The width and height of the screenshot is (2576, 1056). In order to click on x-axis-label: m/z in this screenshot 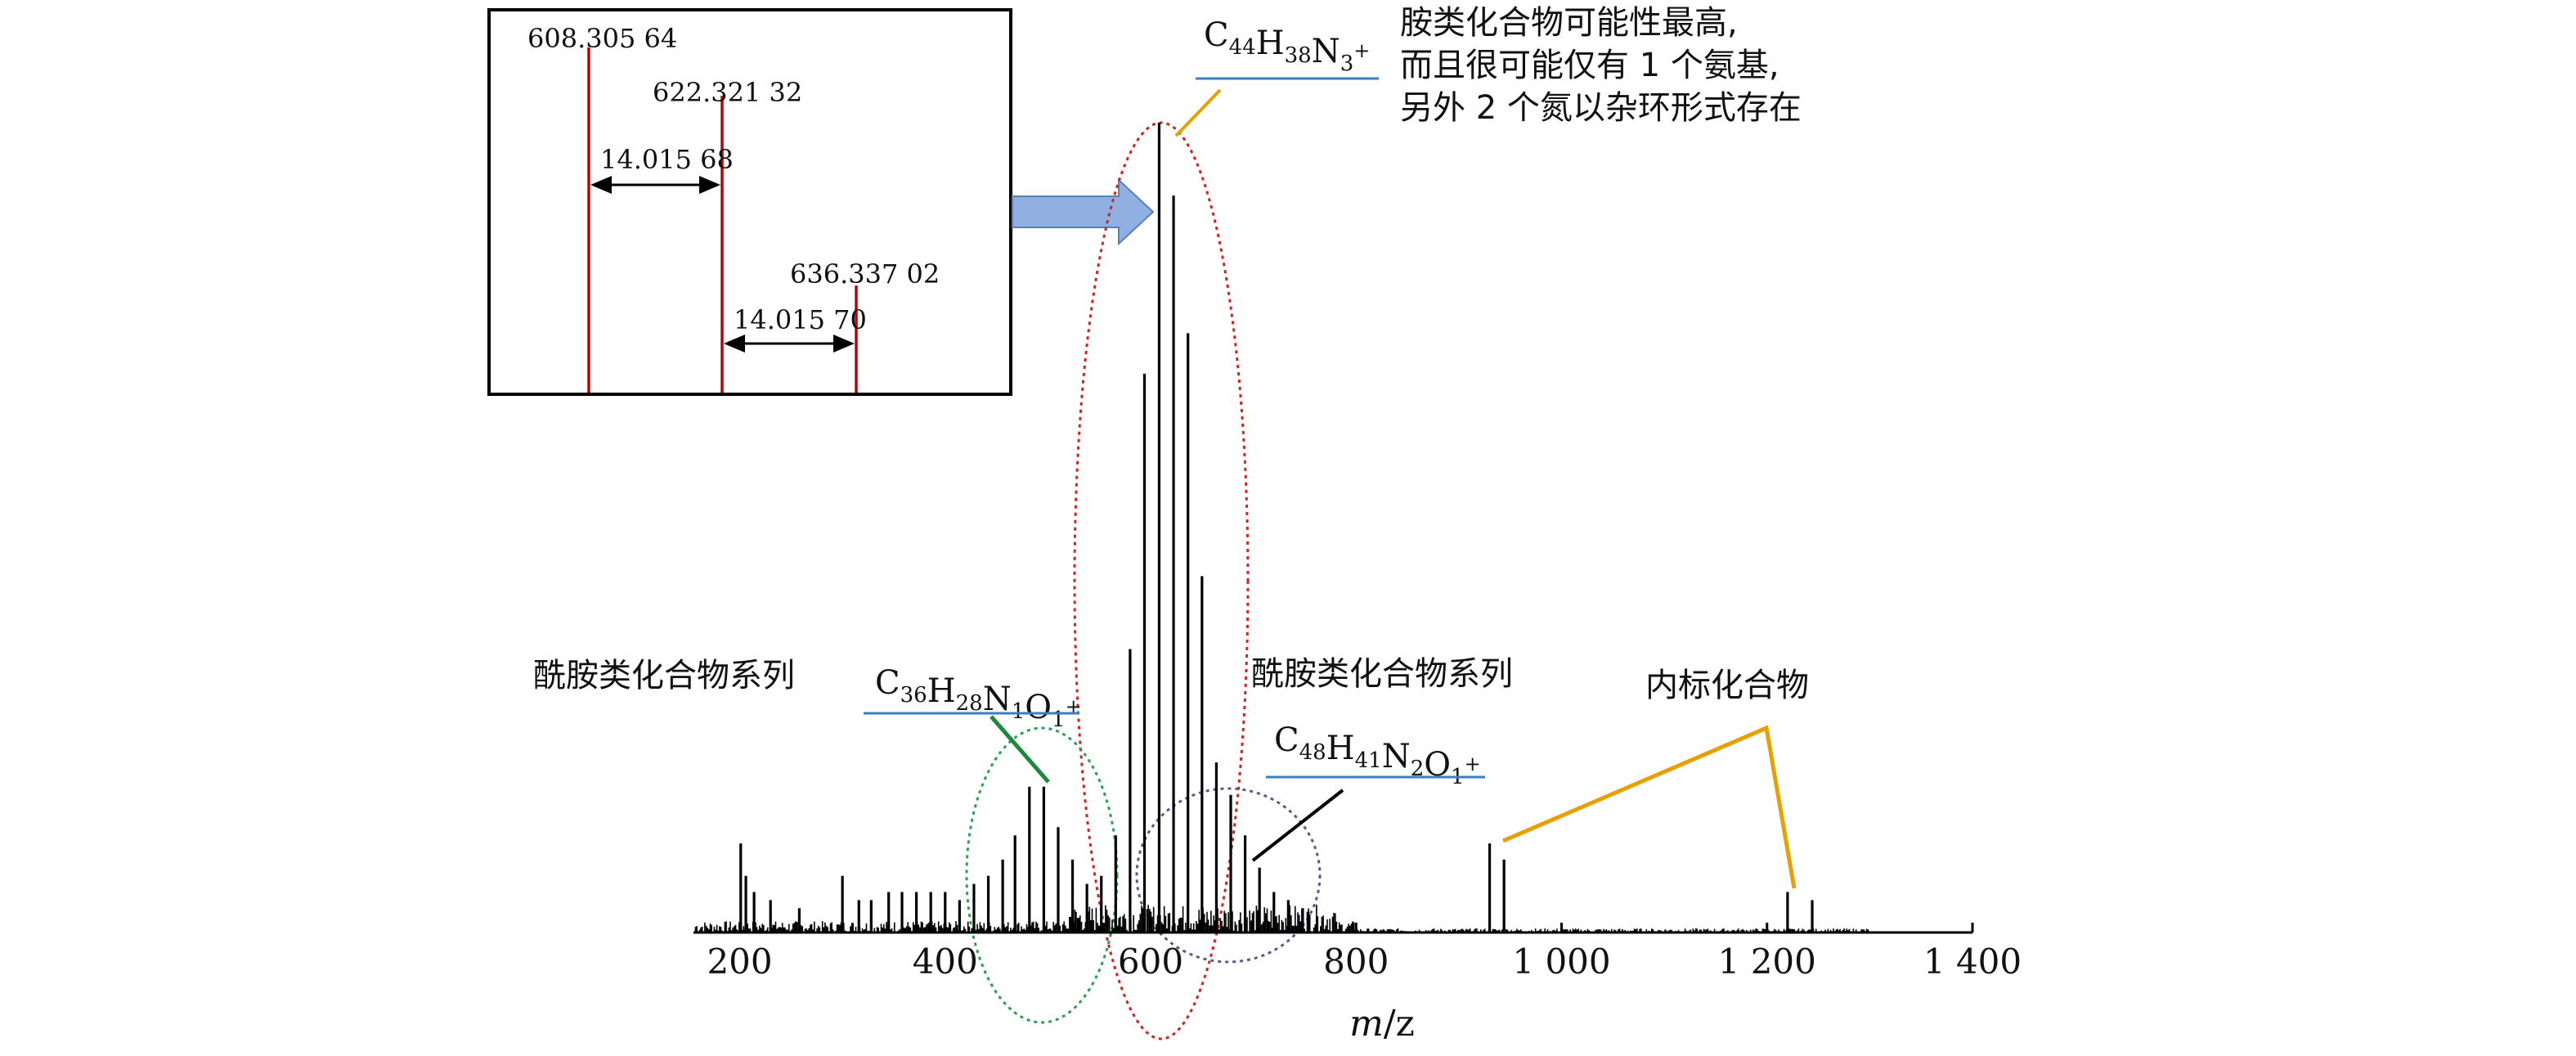, I will do `click(1382, 1024)`.